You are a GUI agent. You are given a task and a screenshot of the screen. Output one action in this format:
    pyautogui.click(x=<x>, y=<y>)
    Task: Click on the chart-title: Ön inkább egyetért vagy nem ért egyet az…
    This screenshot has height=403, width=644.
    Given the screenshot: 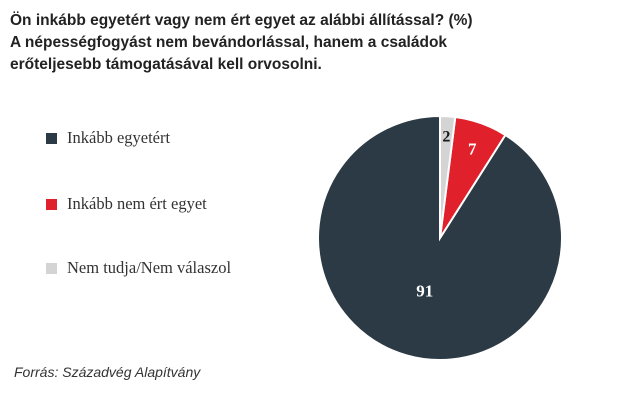 What is the action you would take?
    pyautogui.click(x=241, y=20)
    